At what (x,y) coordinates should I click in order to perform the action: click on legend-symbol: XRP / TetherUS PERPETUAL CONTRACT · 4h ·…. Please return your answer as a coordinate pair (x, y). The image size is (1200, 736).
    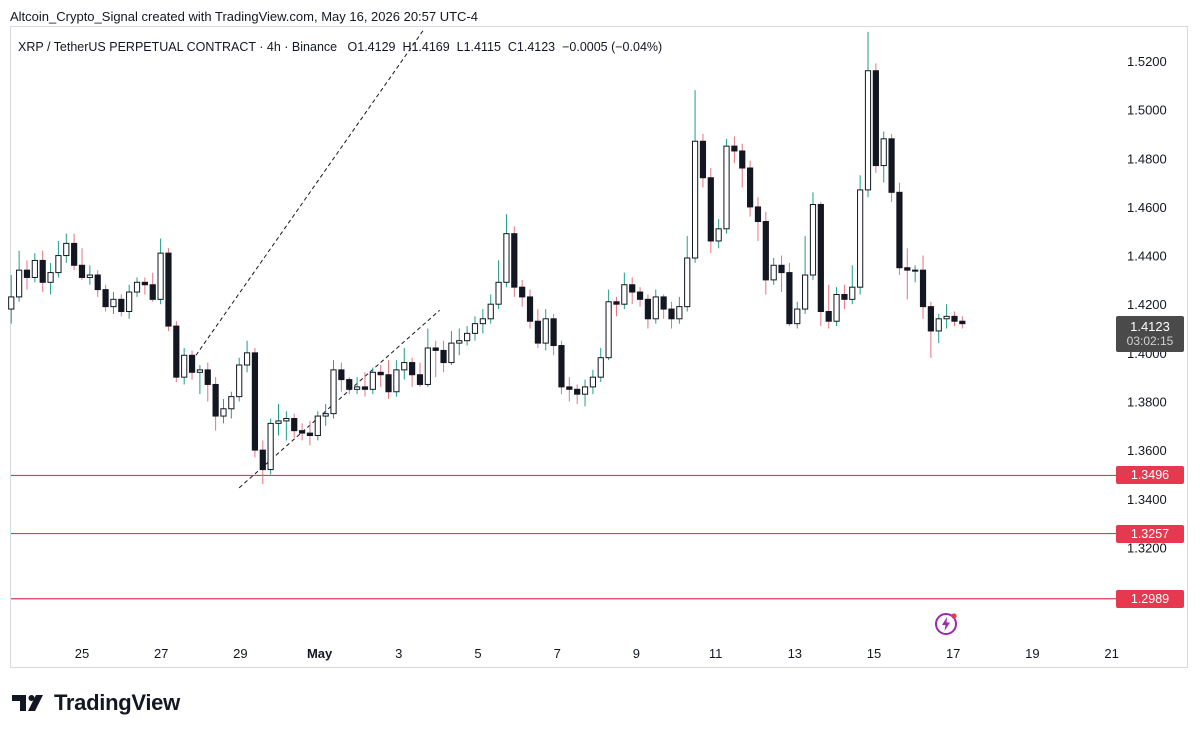
    Looking at the image, I should click on (178, 47).